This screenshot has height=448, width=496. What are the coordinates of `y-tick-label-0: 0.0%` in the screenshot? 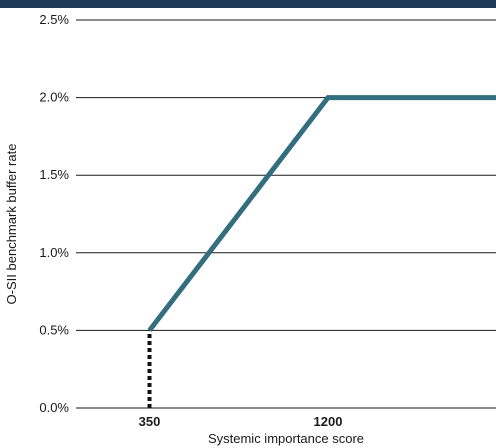 It's located at (54, 407).